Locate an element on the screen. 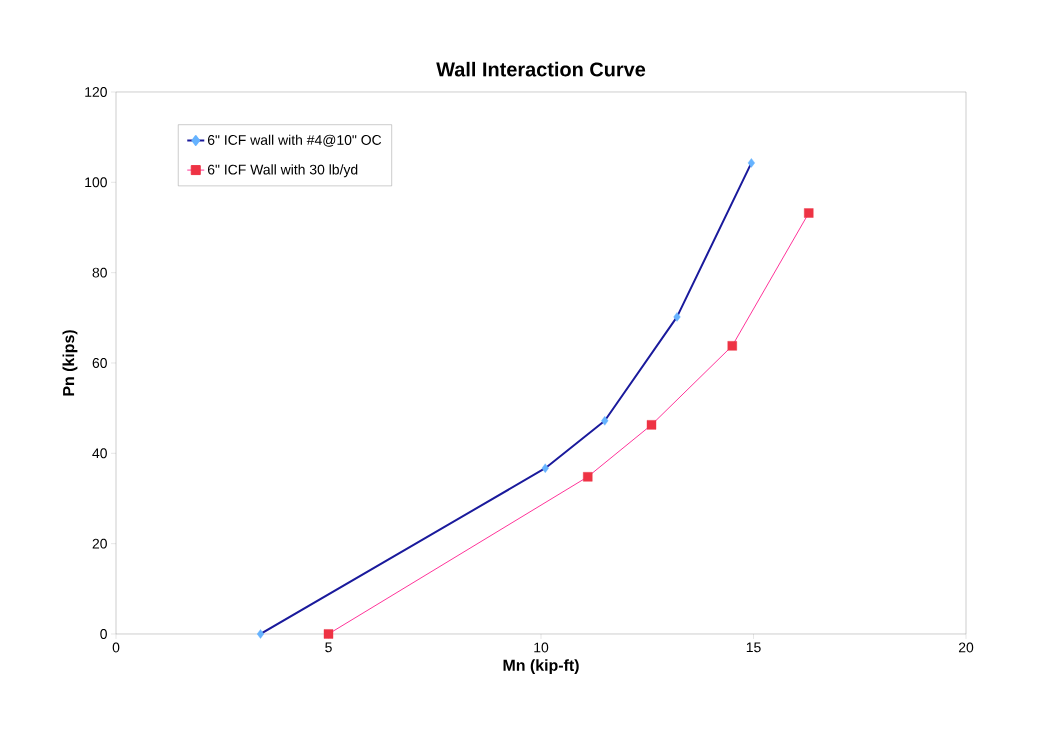  x-tick-label: 15 is located at coordinates (753, 647).